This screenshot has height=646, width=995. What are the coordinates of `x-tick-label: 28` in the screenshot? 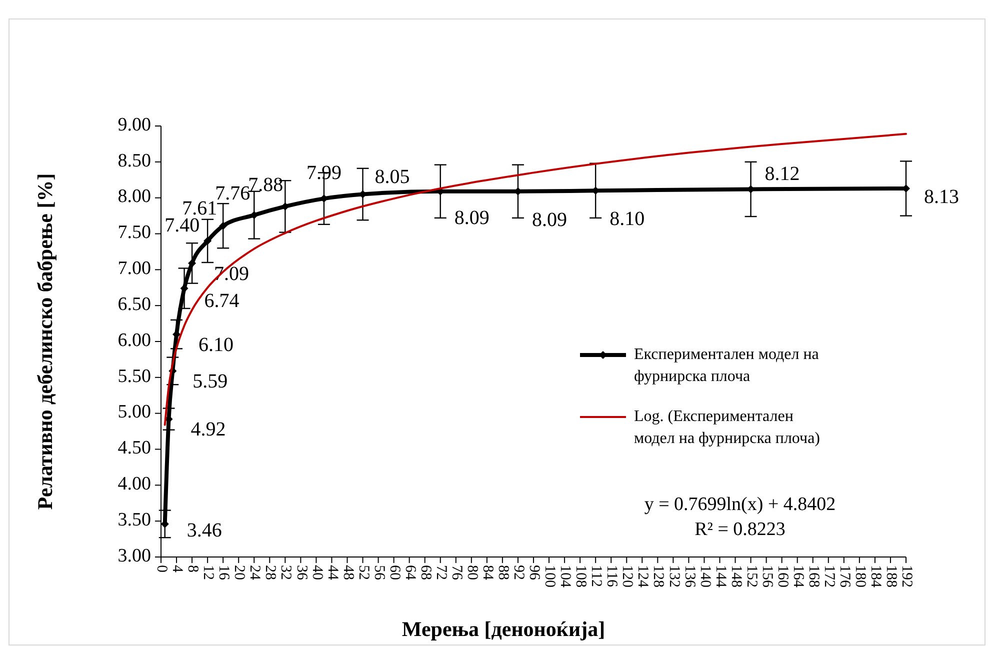 It's located at (270, 572).